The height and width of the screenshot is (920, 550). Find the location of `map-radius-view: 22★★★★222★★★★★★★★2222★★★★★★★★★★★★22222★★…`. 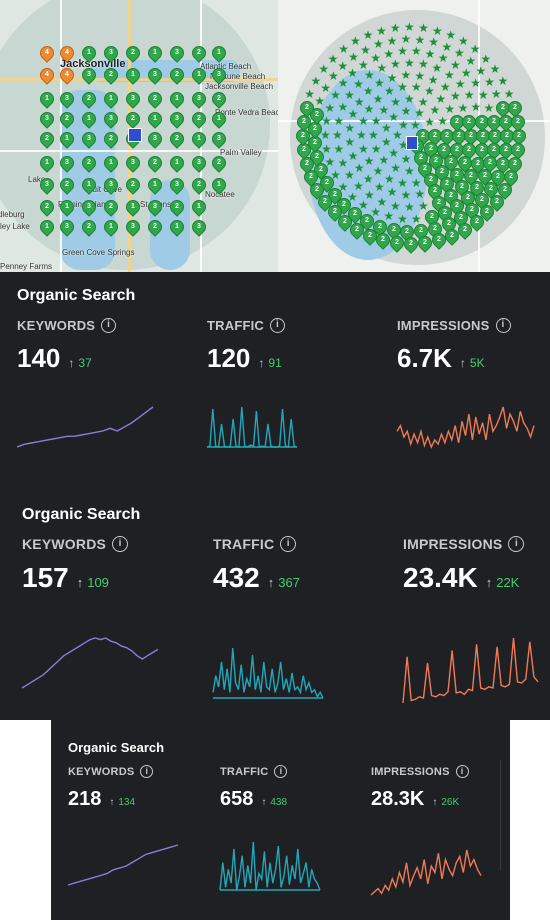

map-radius-view: 22★★★★222★★★★★★★★2222★★★★★★★★★★★★22222★★… is located at coordinates (414, 136).